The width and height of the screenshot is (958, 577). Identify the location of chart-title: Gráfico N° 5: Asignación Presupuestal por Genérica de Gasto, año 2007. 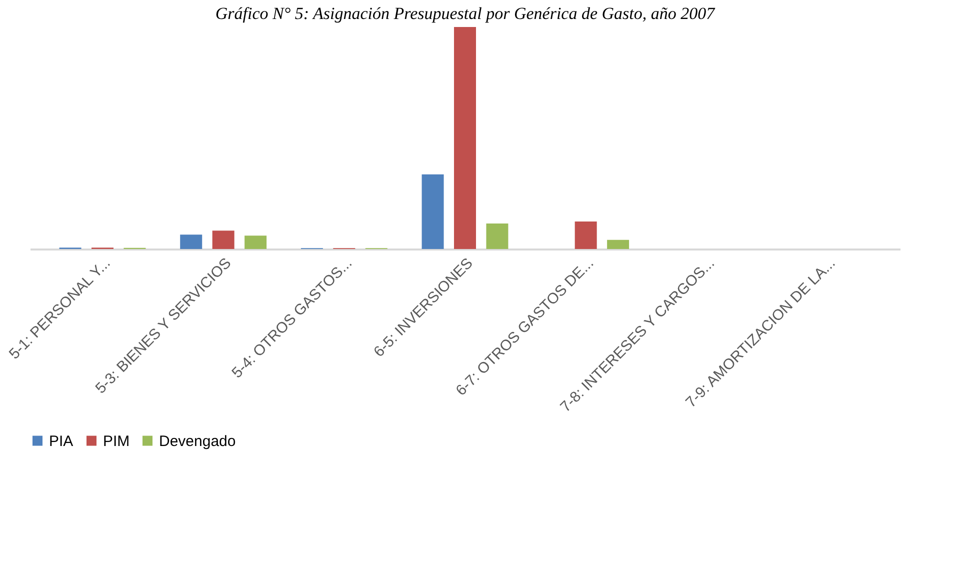
(465, 13).